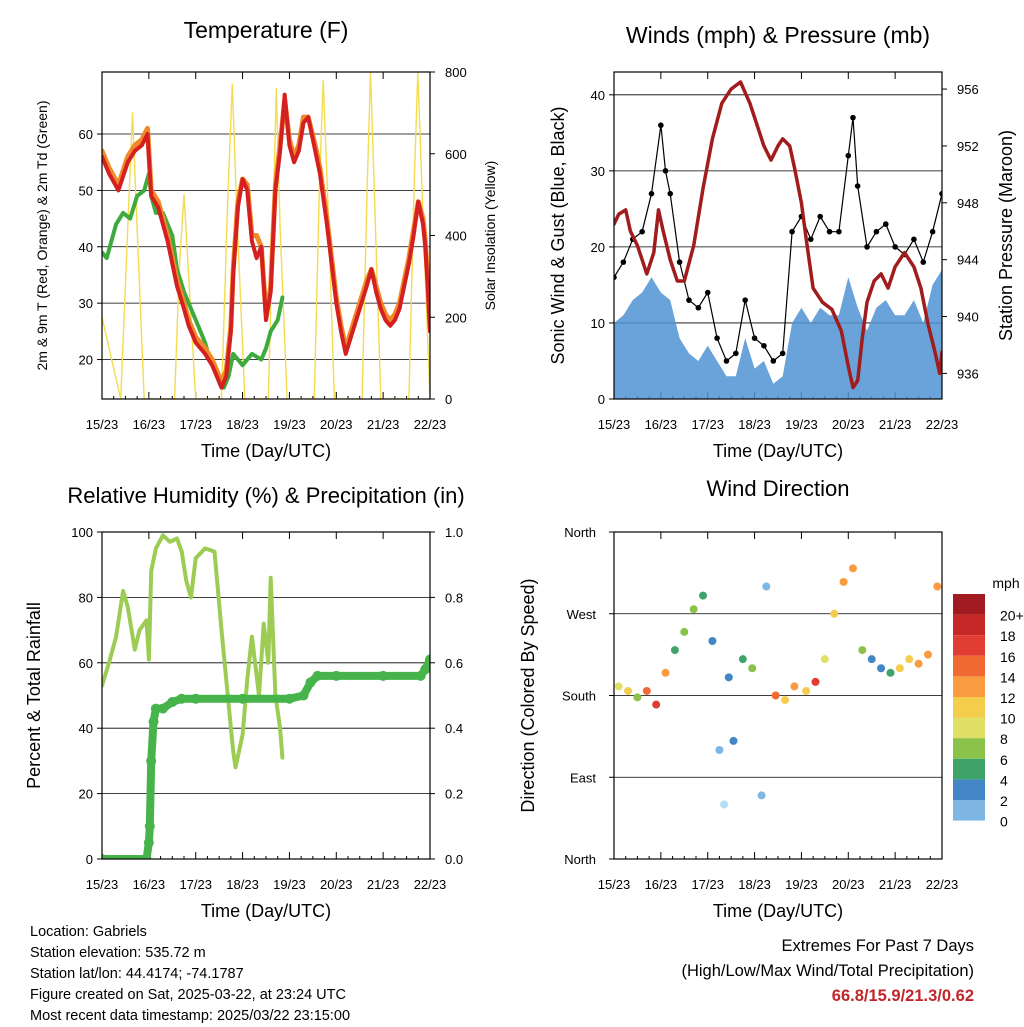 The image size is (1024, 1027). Describe the element at coordinates (195, 884) in the screenshot. I see `x-tick-label: 17/23` at that location.